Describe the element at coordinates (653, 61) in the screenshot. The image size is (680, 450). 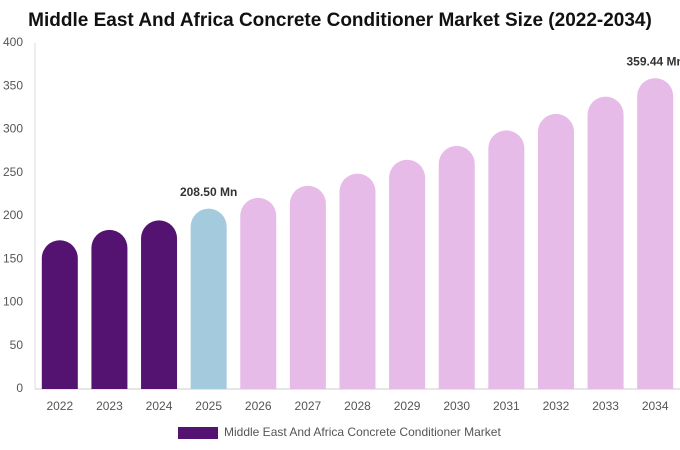
I see `data-label: 359.44 Mn` at that location.